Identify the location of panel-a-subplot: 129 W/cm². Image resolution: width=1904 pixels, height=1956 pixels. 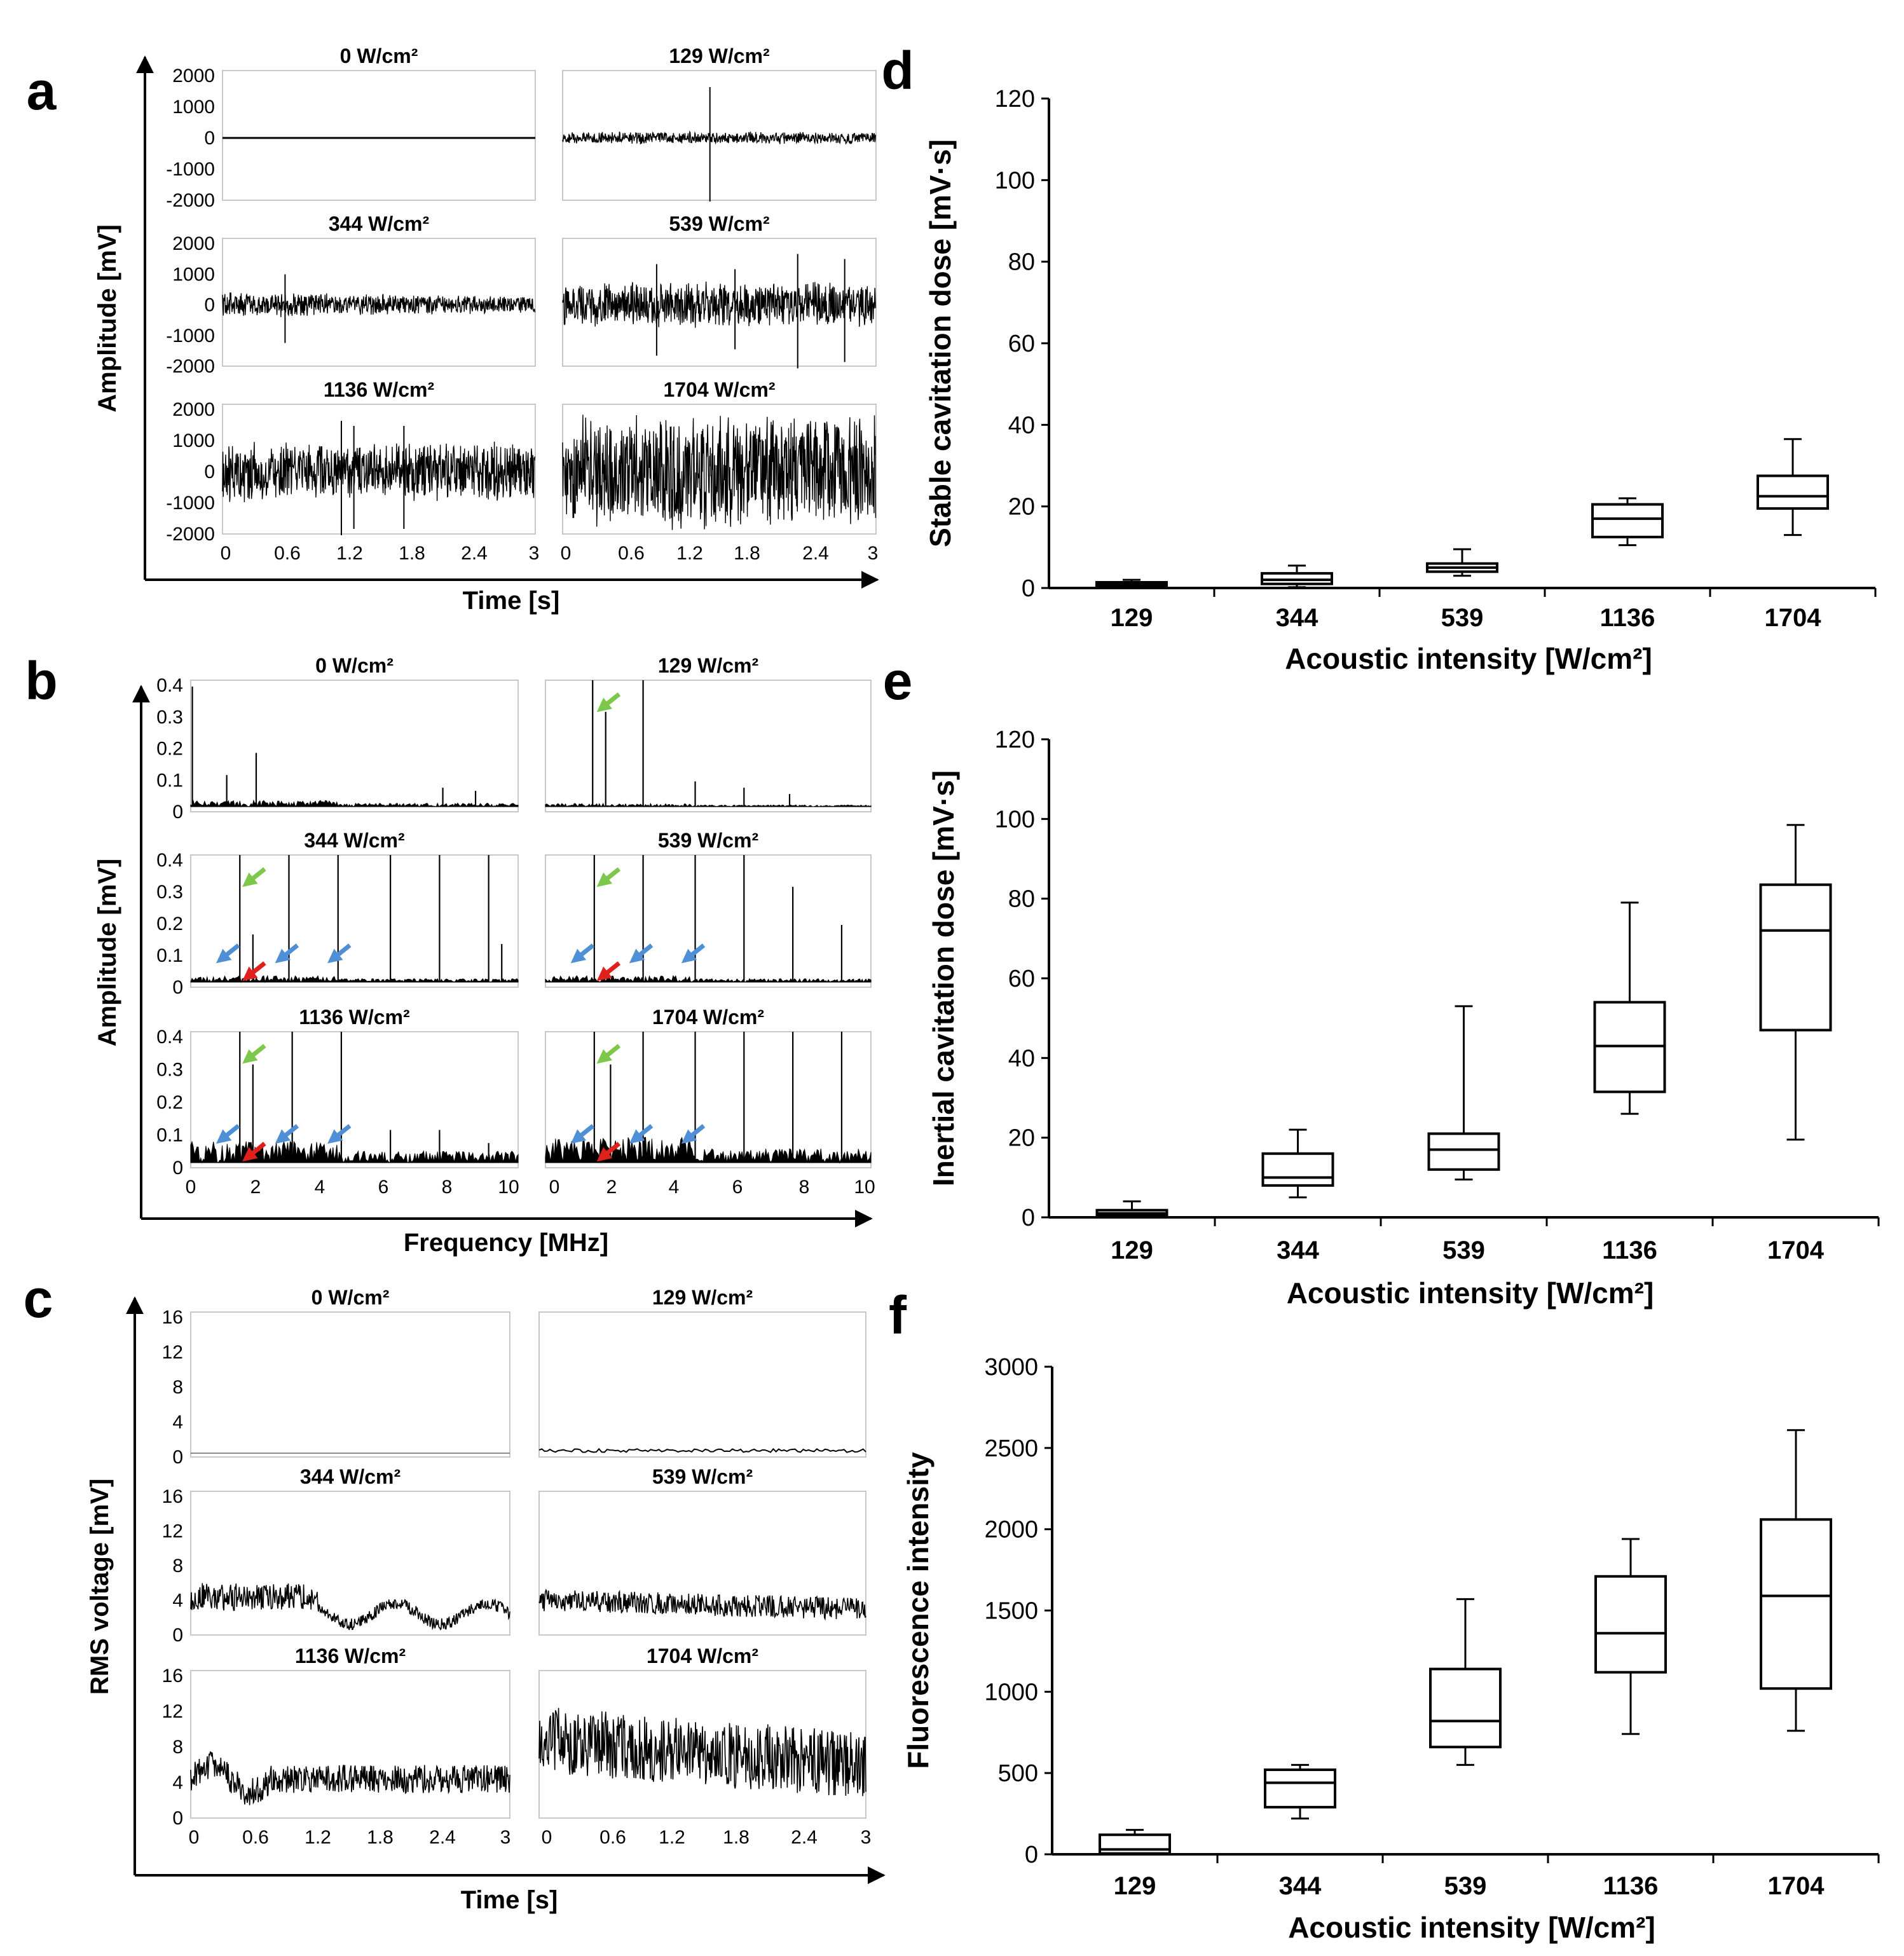
(719, 123).